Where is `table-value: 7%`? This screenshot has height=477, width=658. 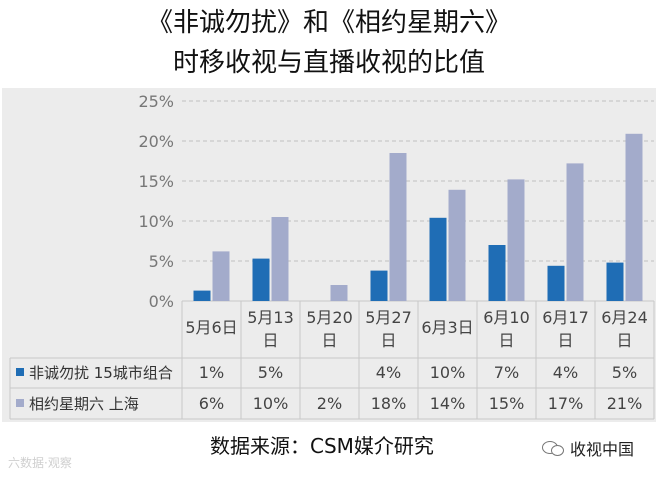
table-value: 7% is located at coordinates (506, 372).